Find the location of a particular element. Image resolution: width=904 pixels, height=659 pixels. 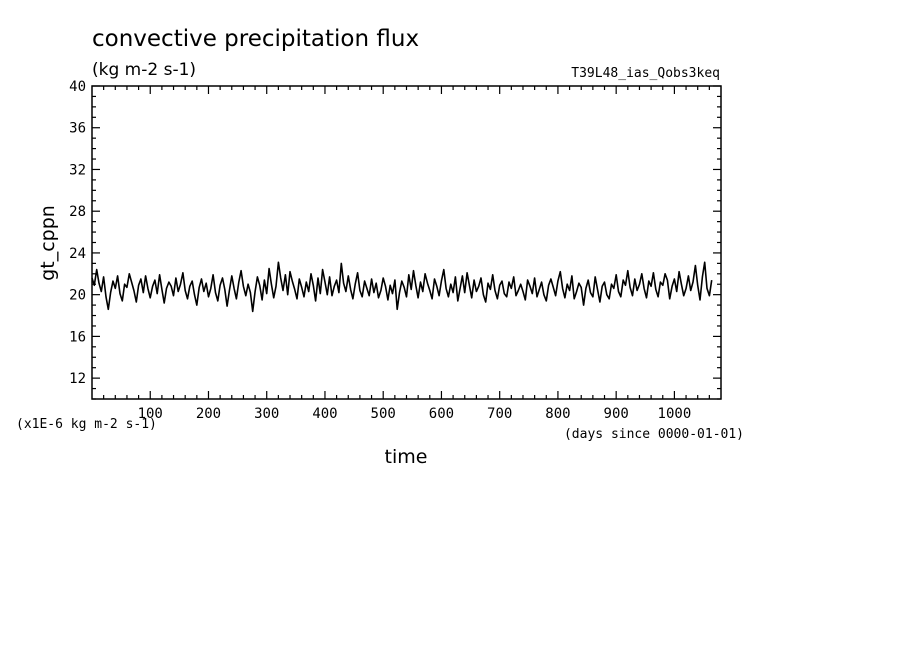

series-layer is located at coordinates (402, 287).